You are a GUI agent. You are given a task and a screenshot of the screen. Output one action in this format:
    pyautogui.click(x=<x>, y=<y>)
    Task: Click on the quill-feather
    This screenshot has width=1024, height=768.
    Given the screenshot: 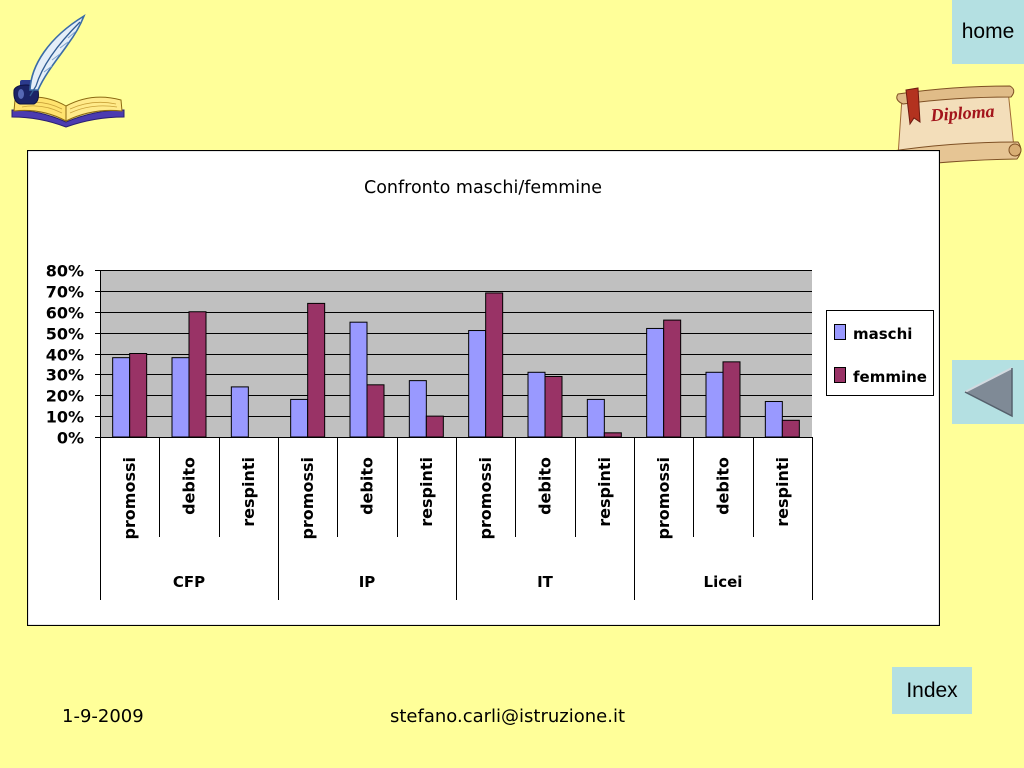 What is the action you would take?
    pyautogui.click(x=57, y=52)
    